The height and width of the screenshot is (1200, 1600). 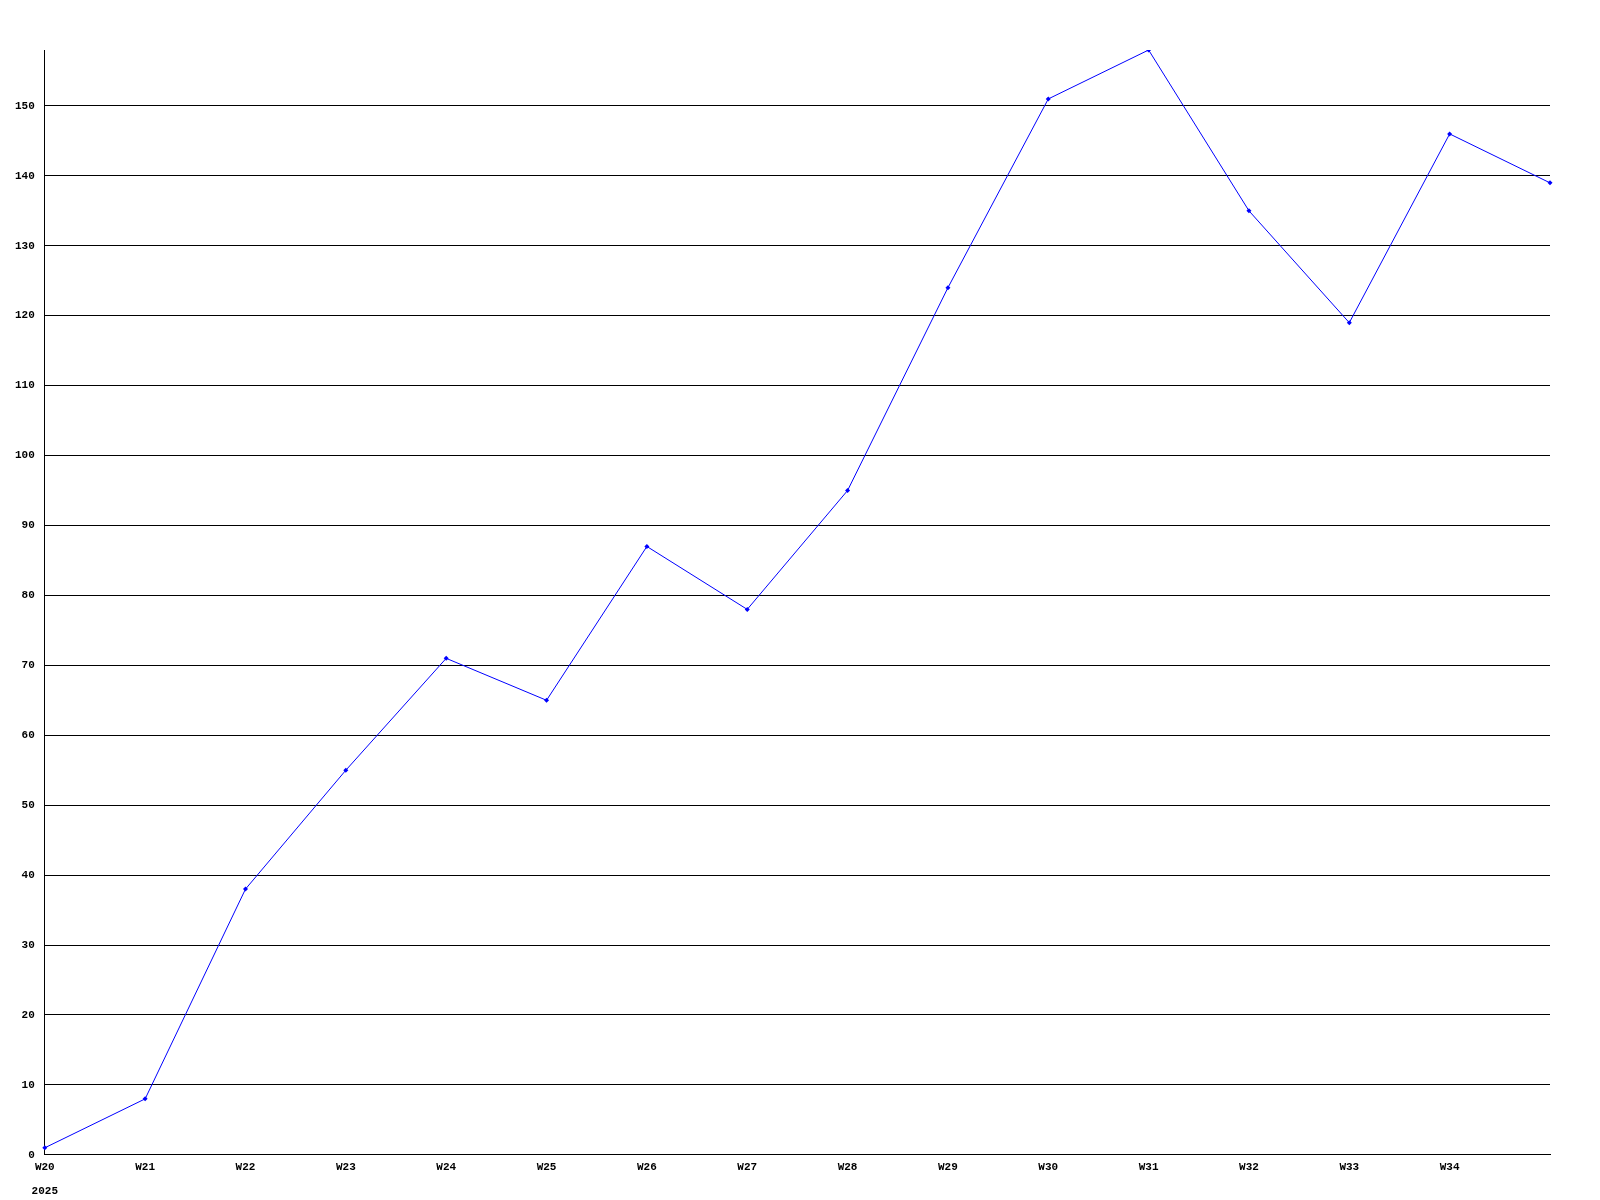 I want to click on y-tick-label: 60, so click(x=28, y=735).